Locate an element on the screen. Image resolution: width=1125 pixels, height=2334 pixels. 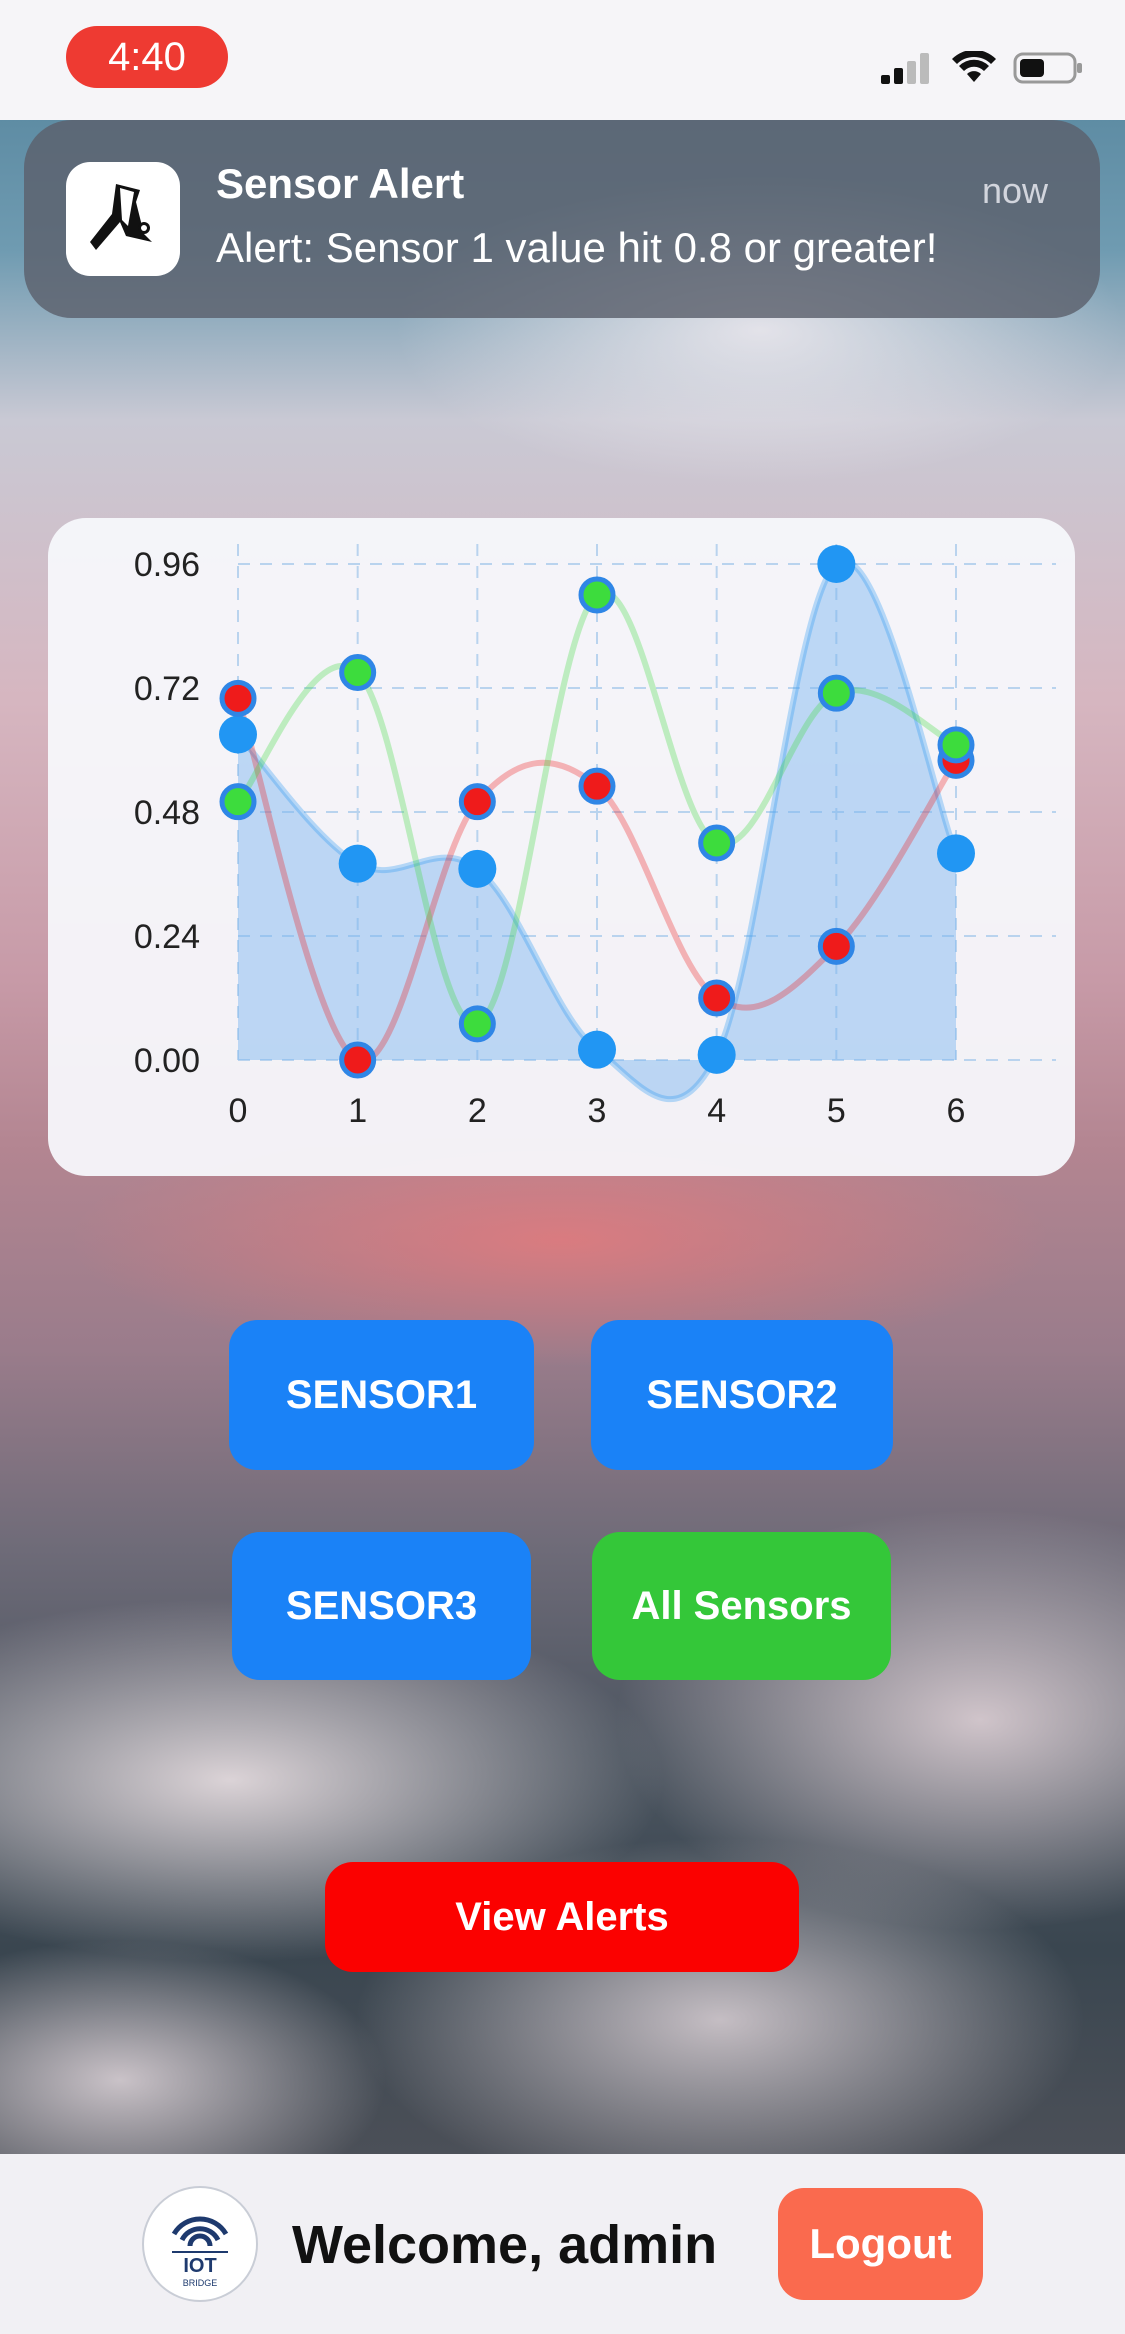
y-tick-label: 0.00 is located at coordinates (167, 1061).